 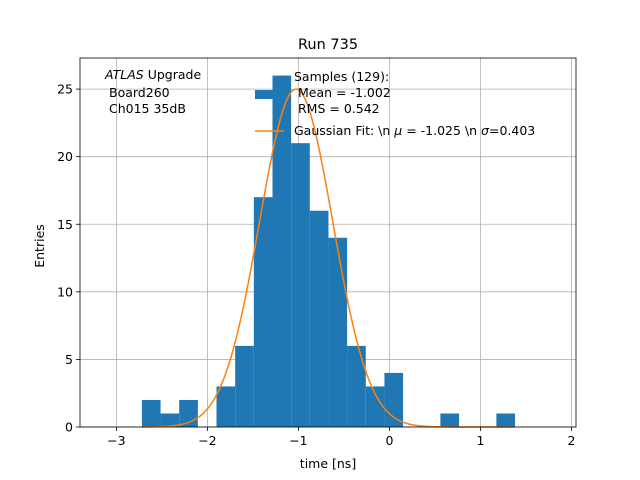 I want to click on x-tick-label-3: 0, so click(x=389, y=440).